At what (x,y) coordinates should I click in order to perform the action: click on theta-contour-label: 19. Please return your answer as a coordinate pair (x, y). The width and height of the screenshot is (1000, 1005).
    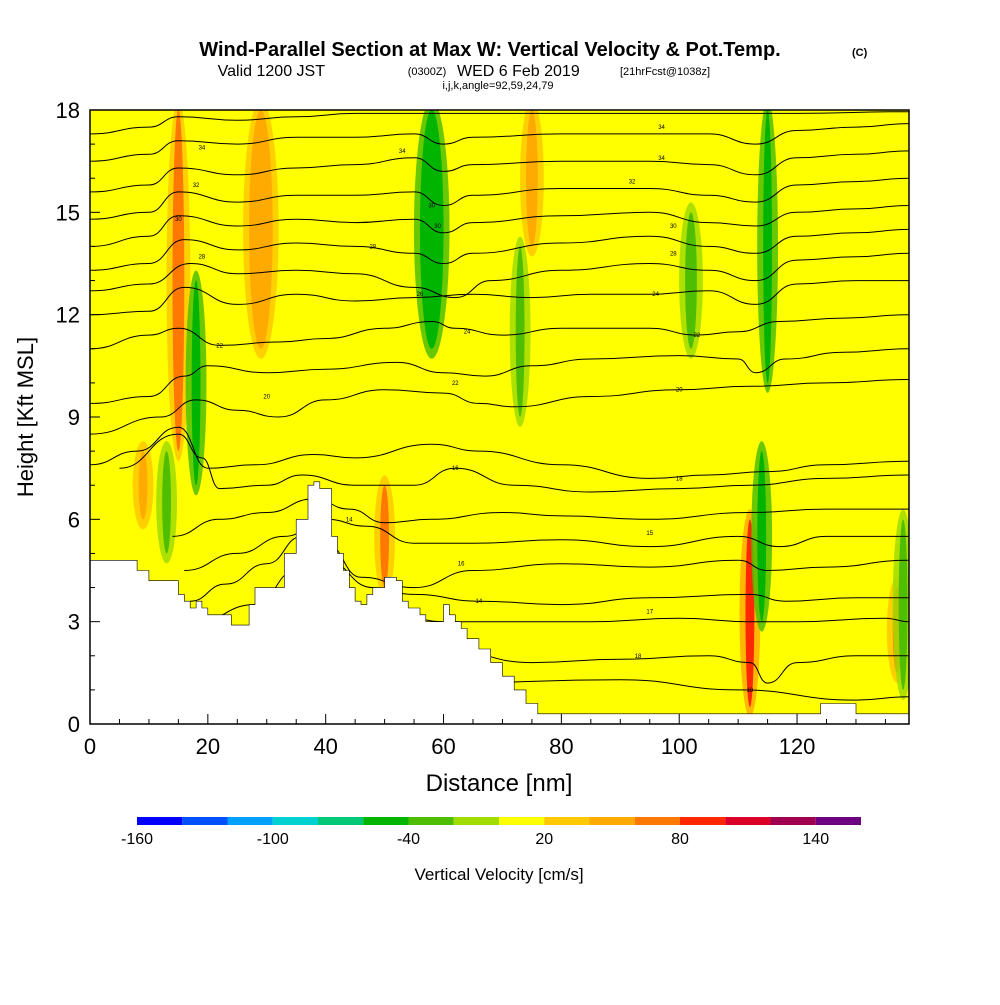
    Looking at the image, I should click on (750, 691).